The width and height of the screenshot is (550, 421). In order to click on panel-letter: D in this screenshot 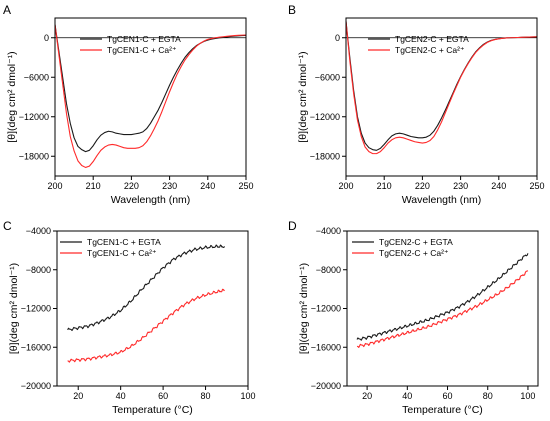, I will do `click(292, 226)`.